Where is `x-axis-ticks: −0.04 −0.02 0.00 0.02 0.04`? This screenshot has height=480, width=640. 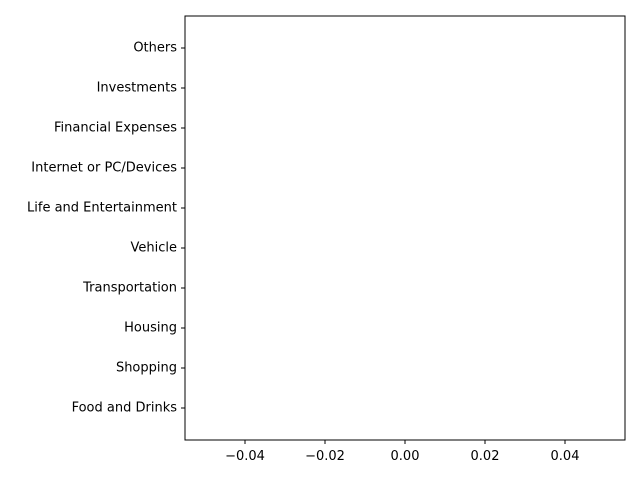 x-axis-ticks: −0.04 −0.02 0.00 0.02 0.04 is located at coordinates (402, 452).